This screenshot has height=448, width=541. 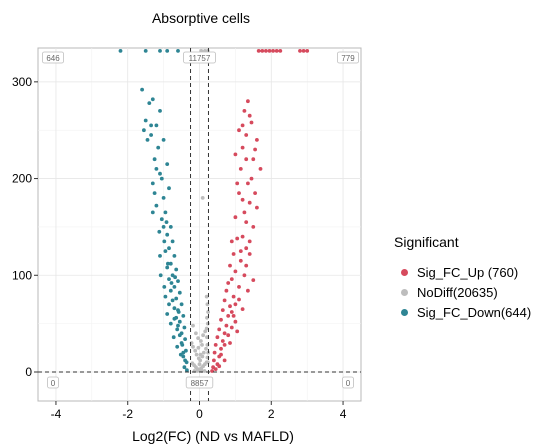 What do you see at coordinates (22, 275) in the screenshot?
I see `y-tick-label: 100` at bounding box center [22, 275].